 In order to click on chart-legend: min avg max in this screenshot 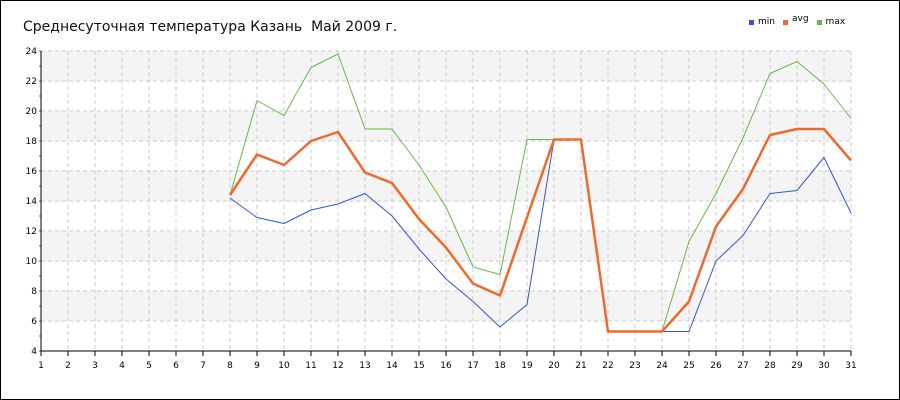, I will do `click(797, 20)`.